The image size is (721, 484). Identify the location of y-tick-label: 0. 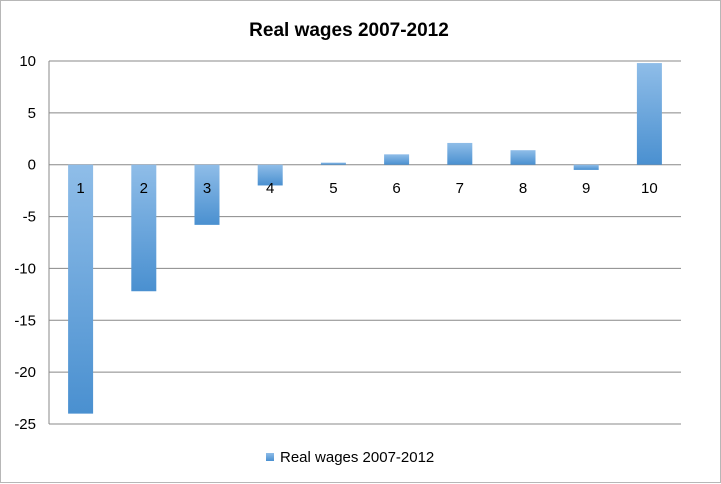
(32, 165).